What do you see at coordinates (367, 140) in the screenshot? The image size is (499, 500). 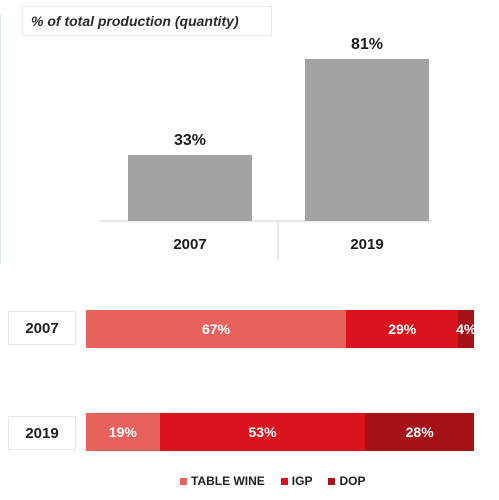 I see `bar-2019` at bounding box center [367, 140].